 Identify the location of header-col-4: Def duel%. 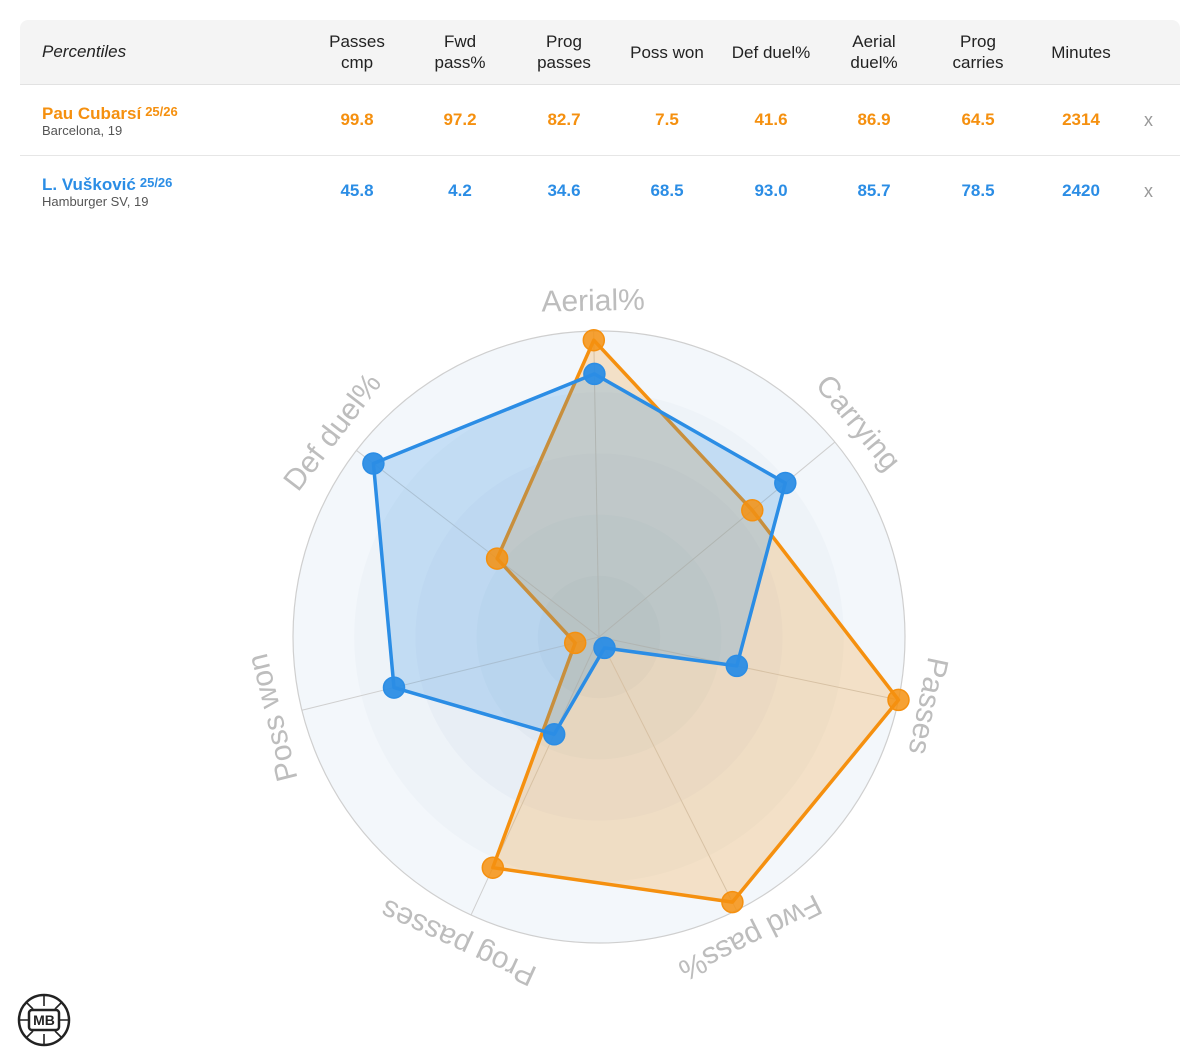
(771, 52).